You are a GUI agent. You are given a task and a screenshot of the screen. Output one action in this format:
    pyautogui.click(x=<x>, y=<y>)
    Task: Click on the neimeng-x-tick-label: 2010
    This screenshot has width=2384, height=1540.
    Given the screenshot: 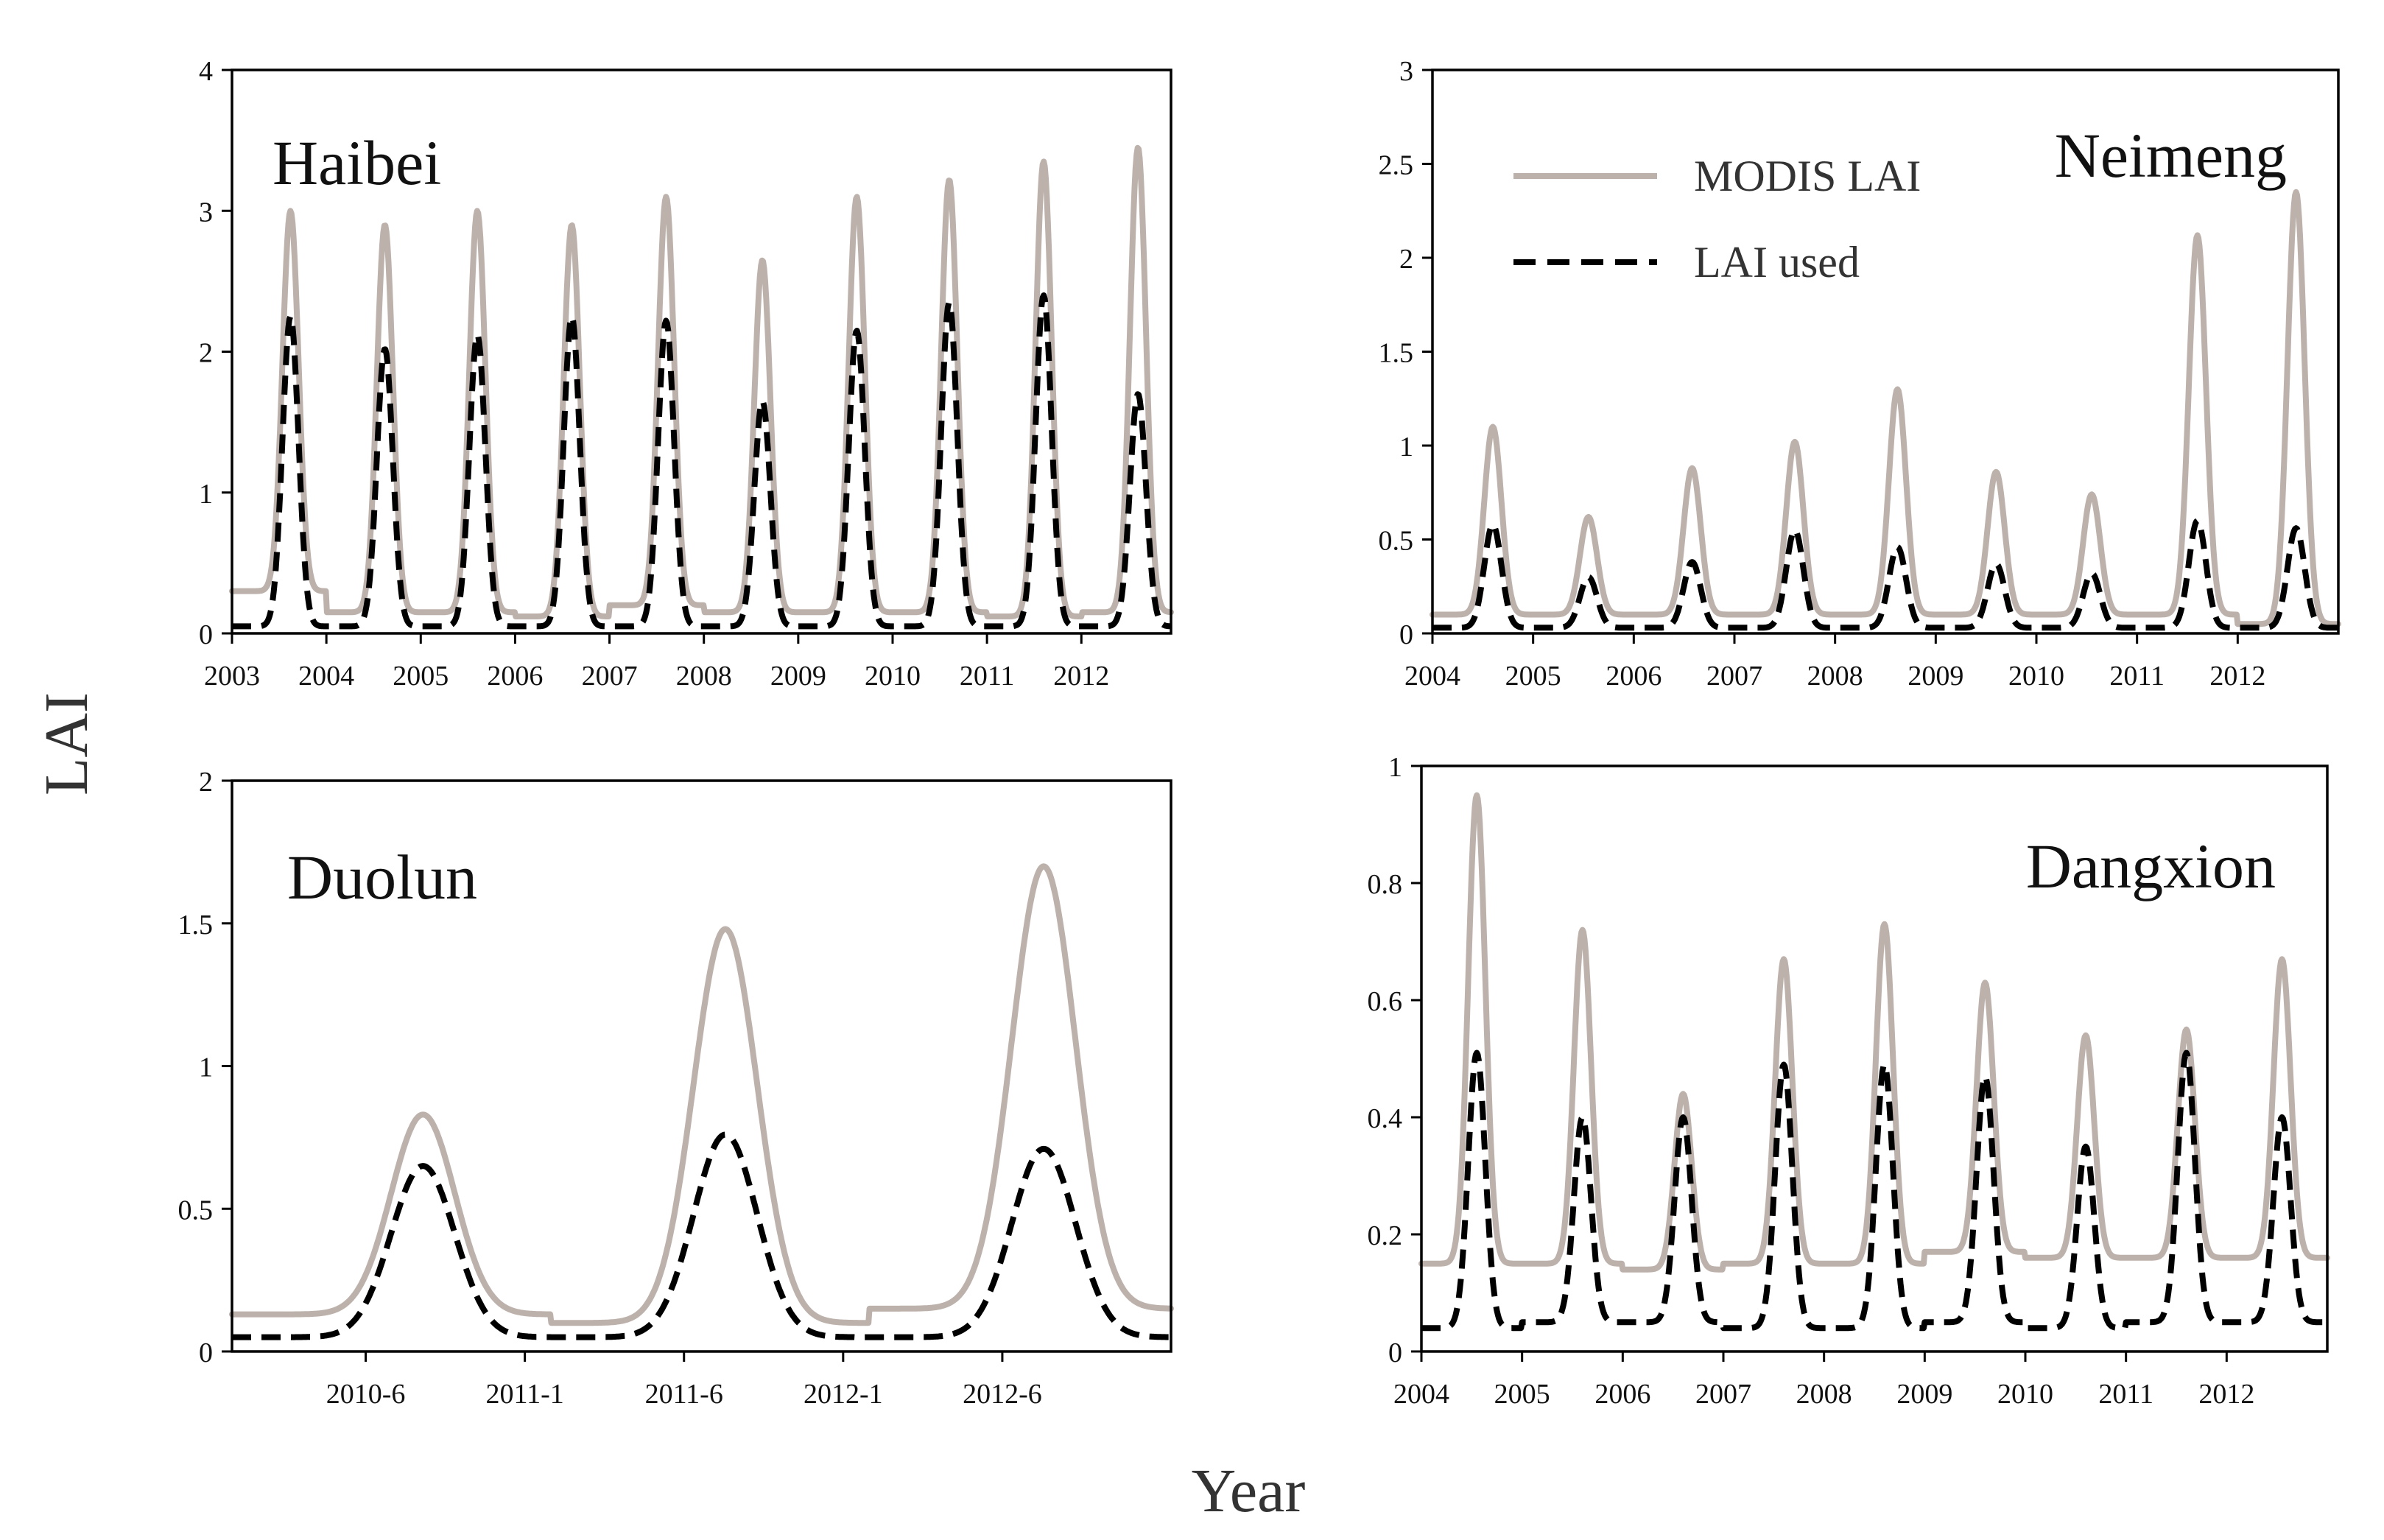 What is the action you would take?
    pyautogui.click(x=2036, y=676)
    